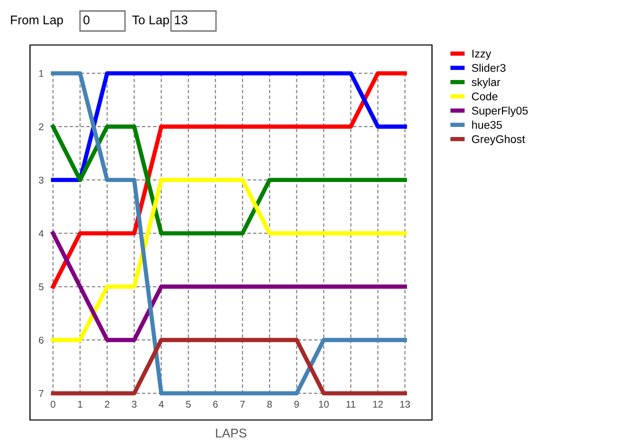 The image size is (632, 446). Describe the element at coordinates (499, 140) in the screenshot. I see `legend-label: GreyGhost` at that location.